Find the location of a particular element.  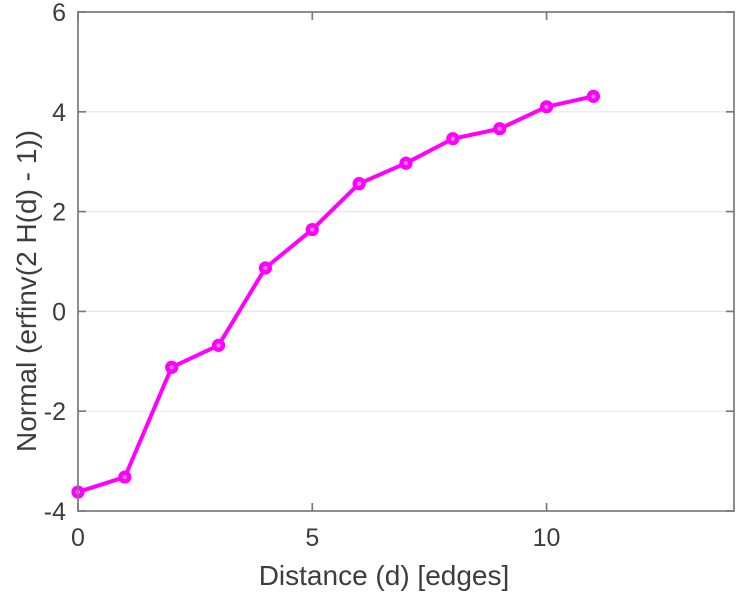

x-tick-label: 0 is located at coordinates (78, 538).